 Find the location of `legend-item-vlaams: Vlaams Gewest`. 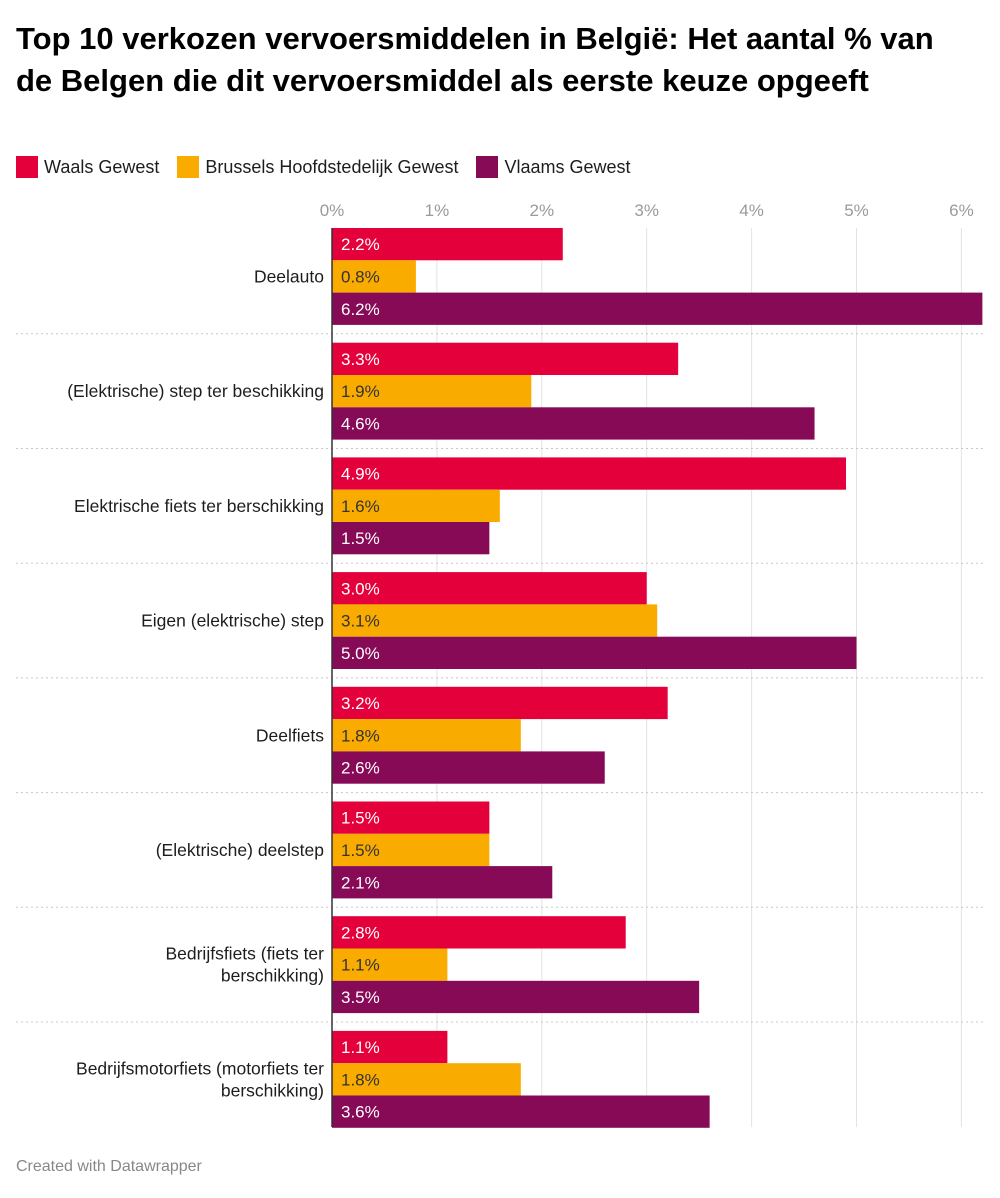

legend-item-vlaams: Vlaams Gewest is located at coordinates (553, 167).